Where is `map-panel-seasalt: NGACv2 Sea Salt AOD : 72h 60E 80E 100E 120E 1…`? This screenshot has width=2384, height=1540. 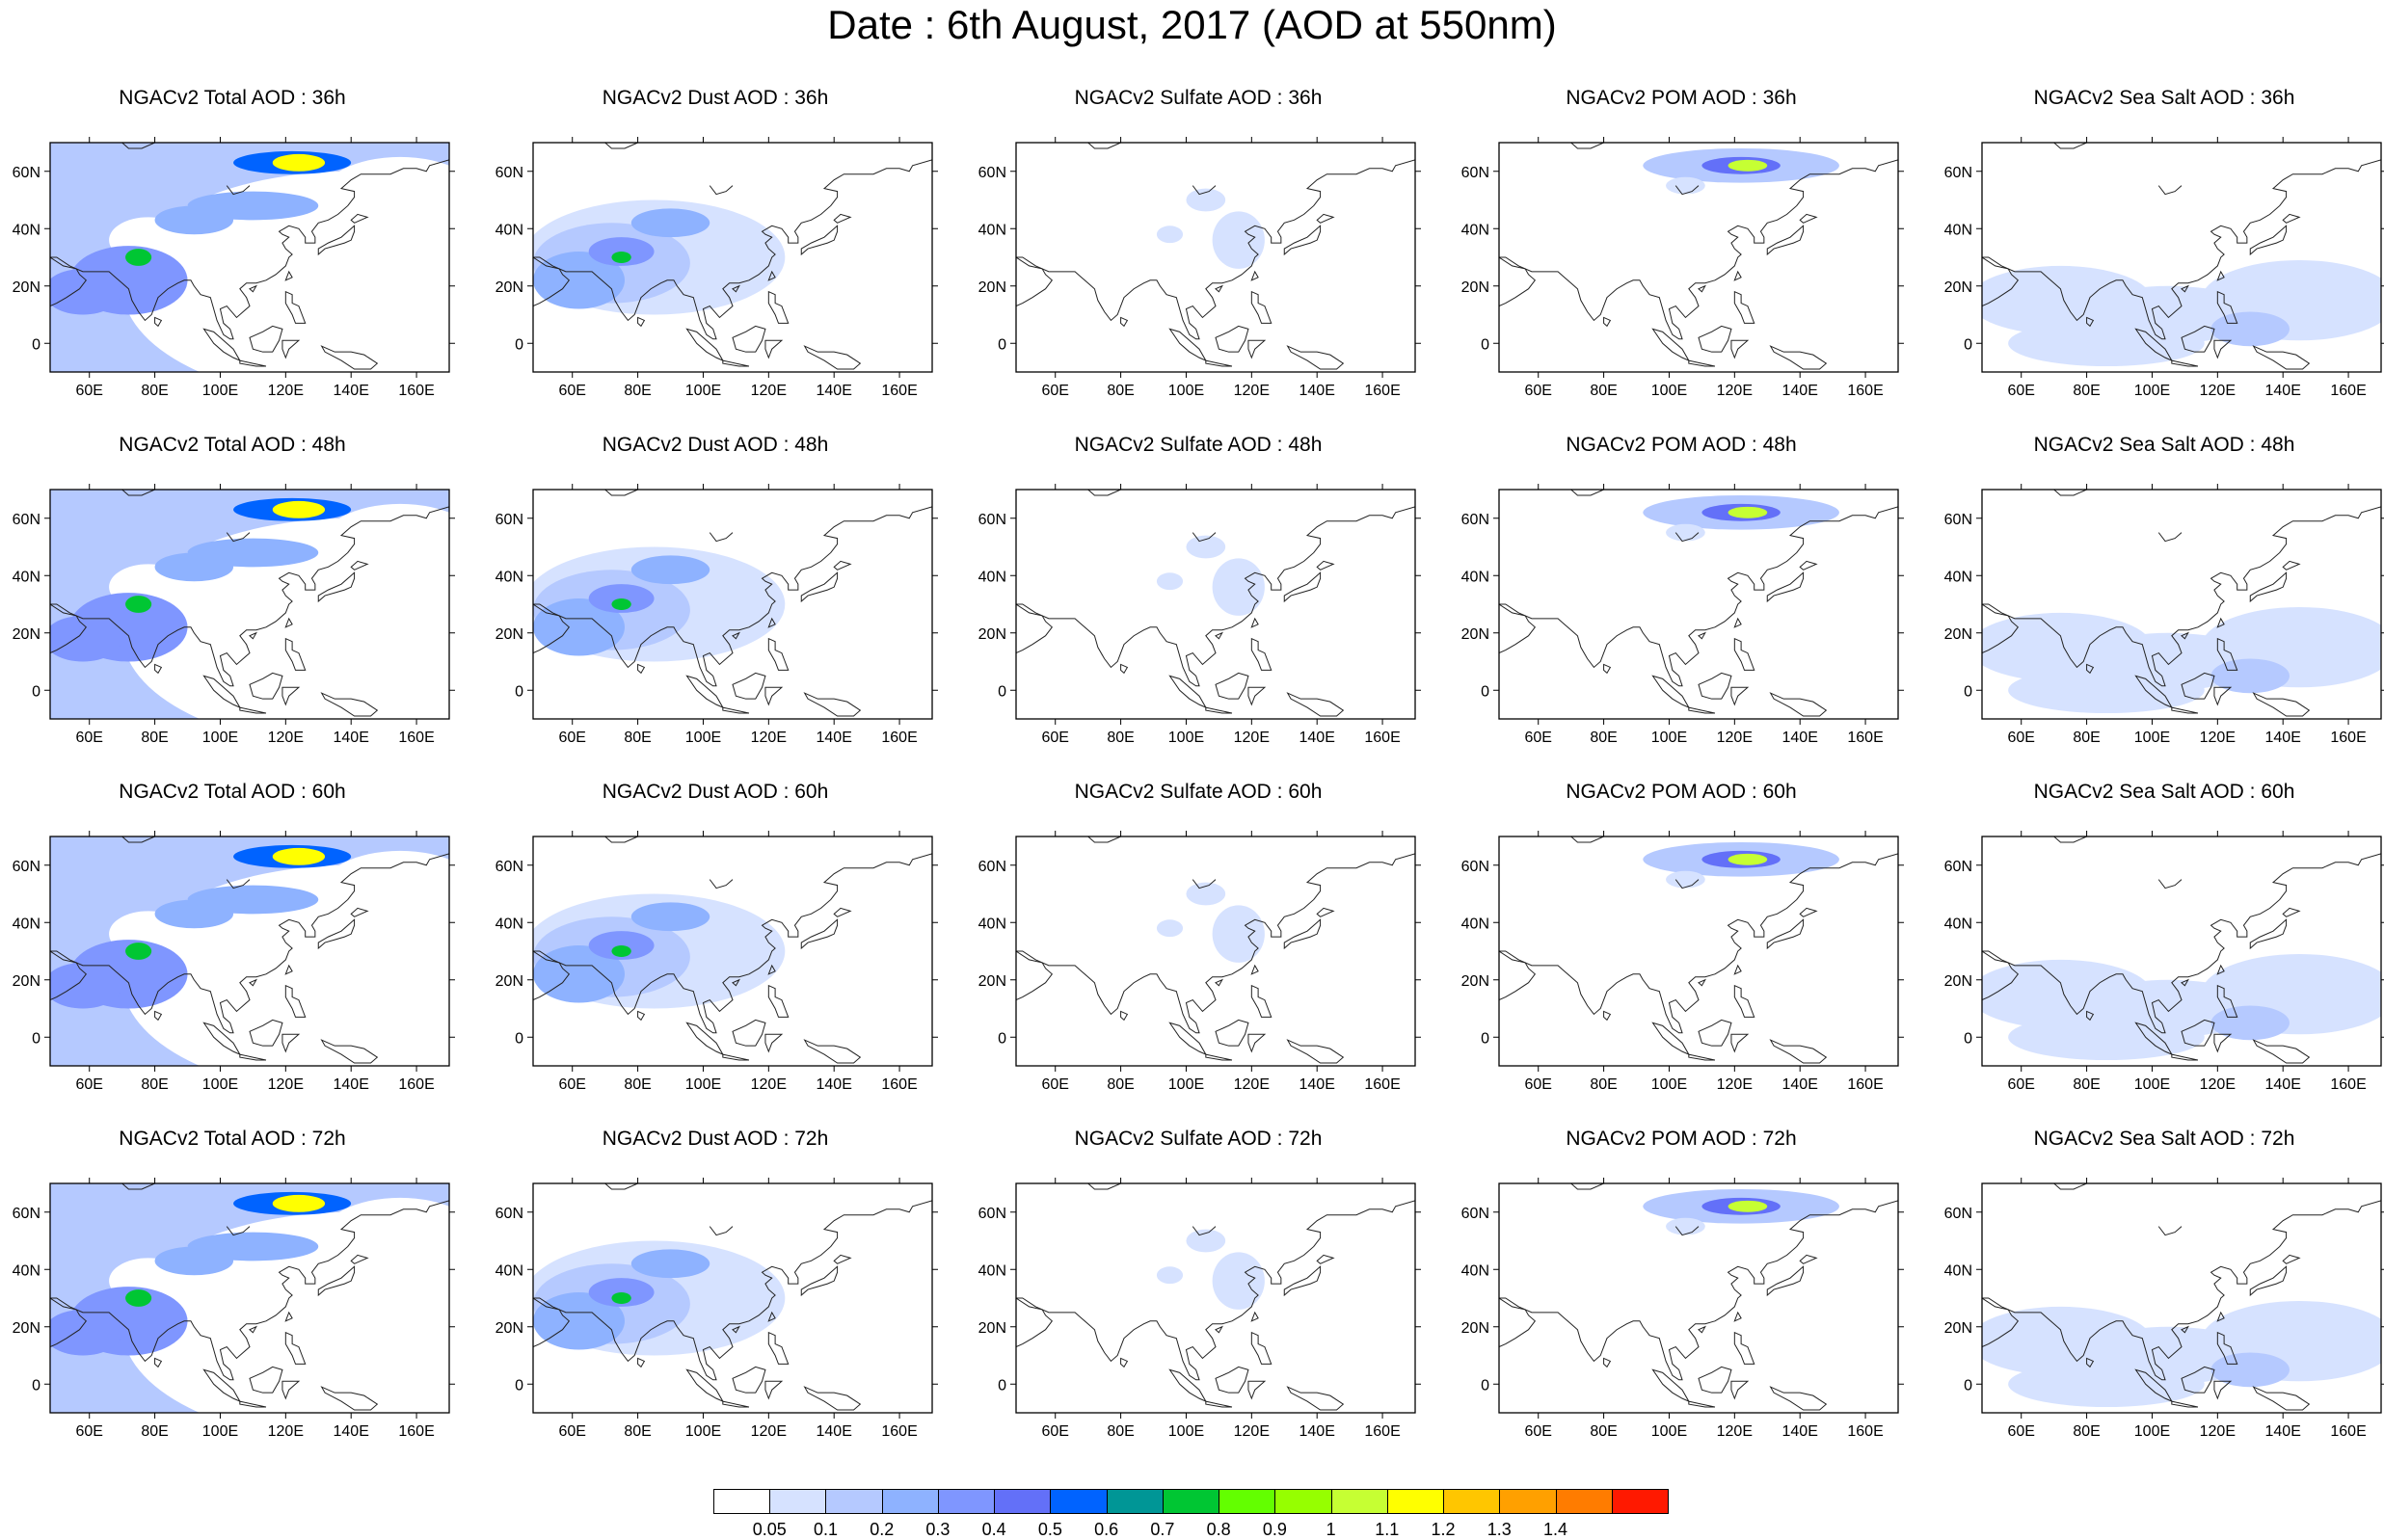 map-panel-seasalt: NGACv2 Sea Salt AOD : 72h 60E 80E 100E 120E 1… is located at coordinates (2161, 1287).